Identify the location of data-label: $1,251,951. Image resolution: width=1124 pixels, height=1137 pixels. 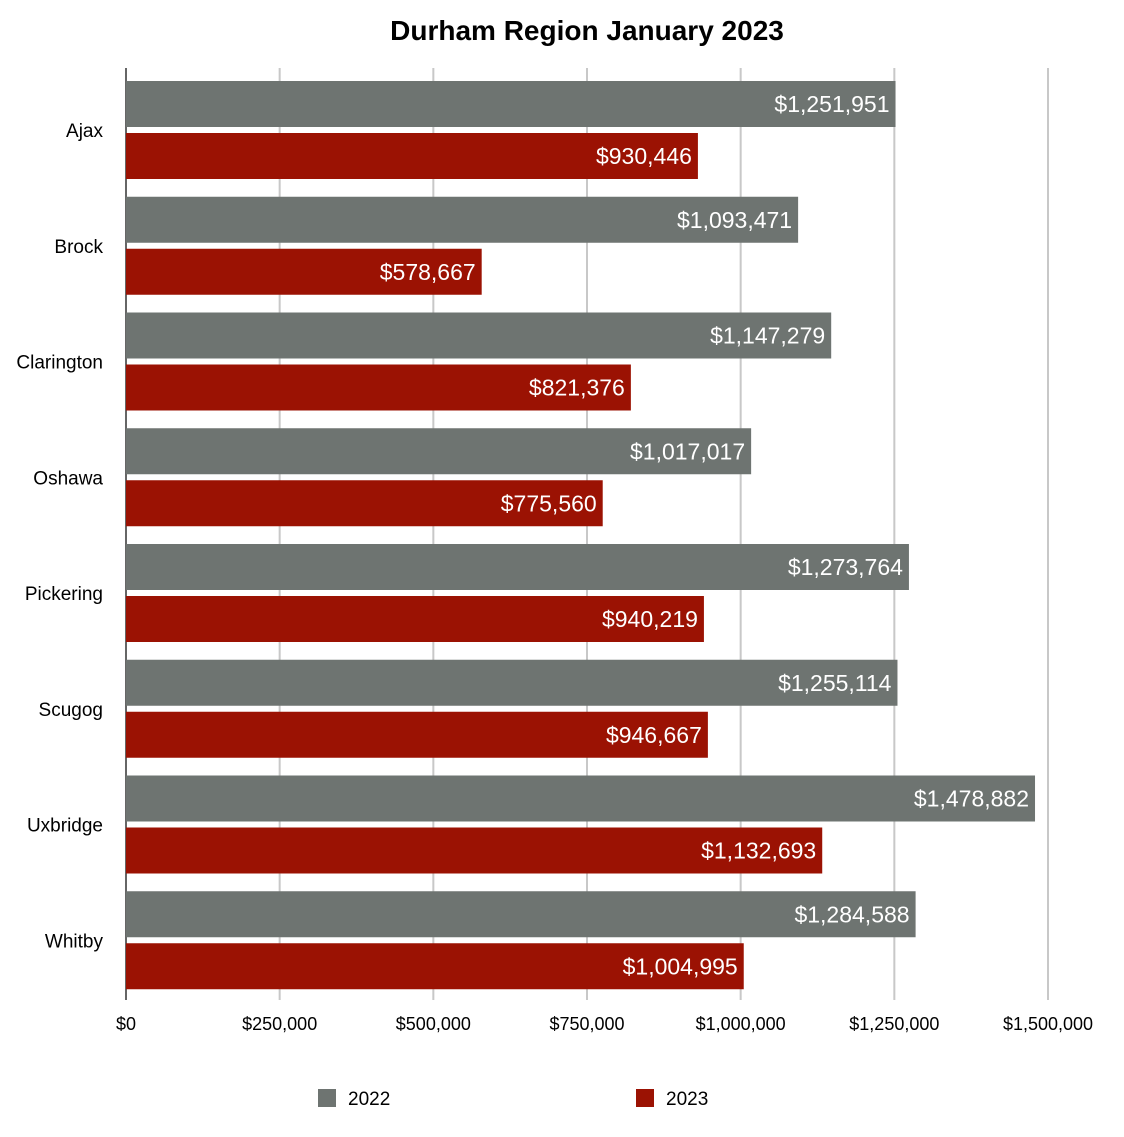
(831, 104).